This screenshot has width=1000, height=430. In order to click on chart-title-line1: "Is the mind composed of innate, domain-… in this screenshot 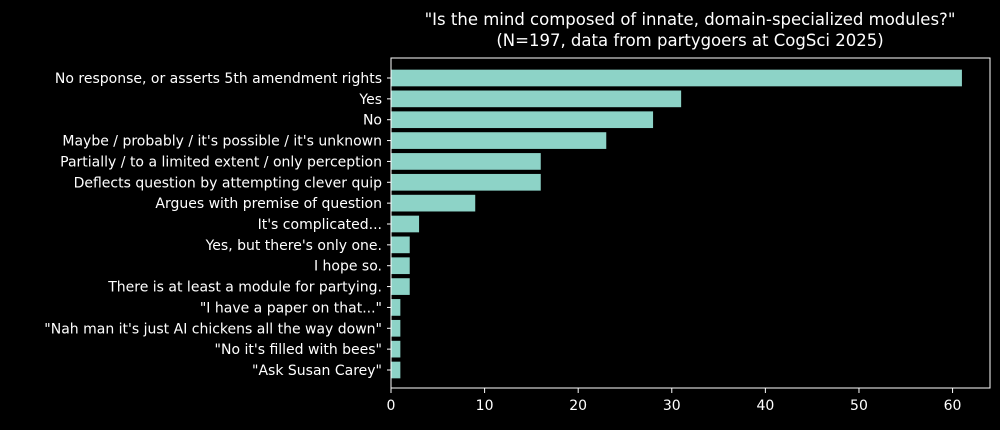, I will do `click(690, 19)`.